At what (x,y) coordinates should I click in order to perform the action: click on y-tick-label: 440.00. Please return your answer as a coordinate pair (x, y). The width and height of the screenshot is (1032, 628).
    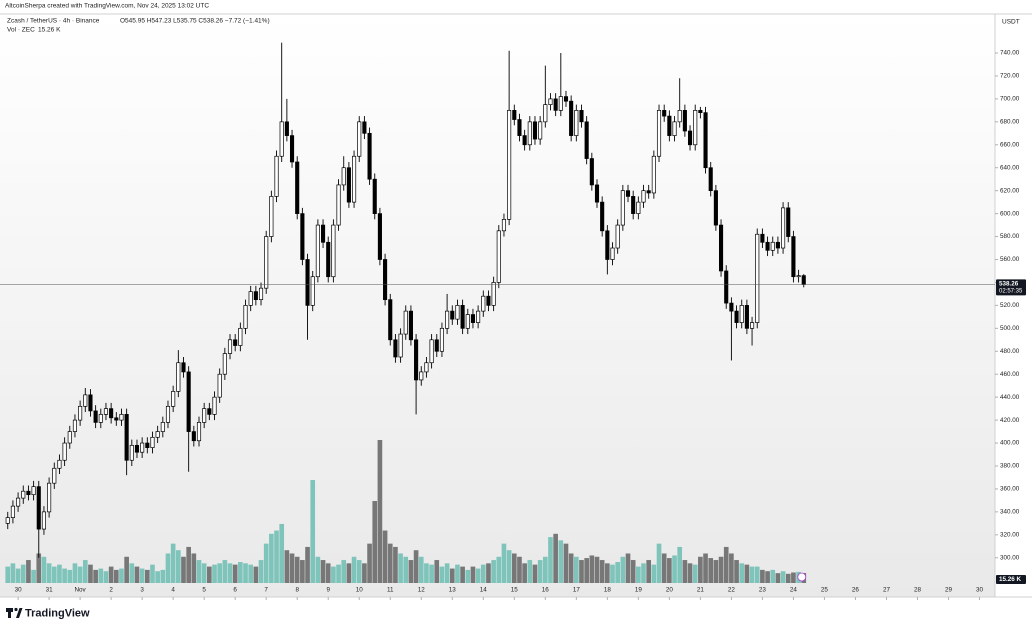
    Looking at the image, I should click on (1010, 397).